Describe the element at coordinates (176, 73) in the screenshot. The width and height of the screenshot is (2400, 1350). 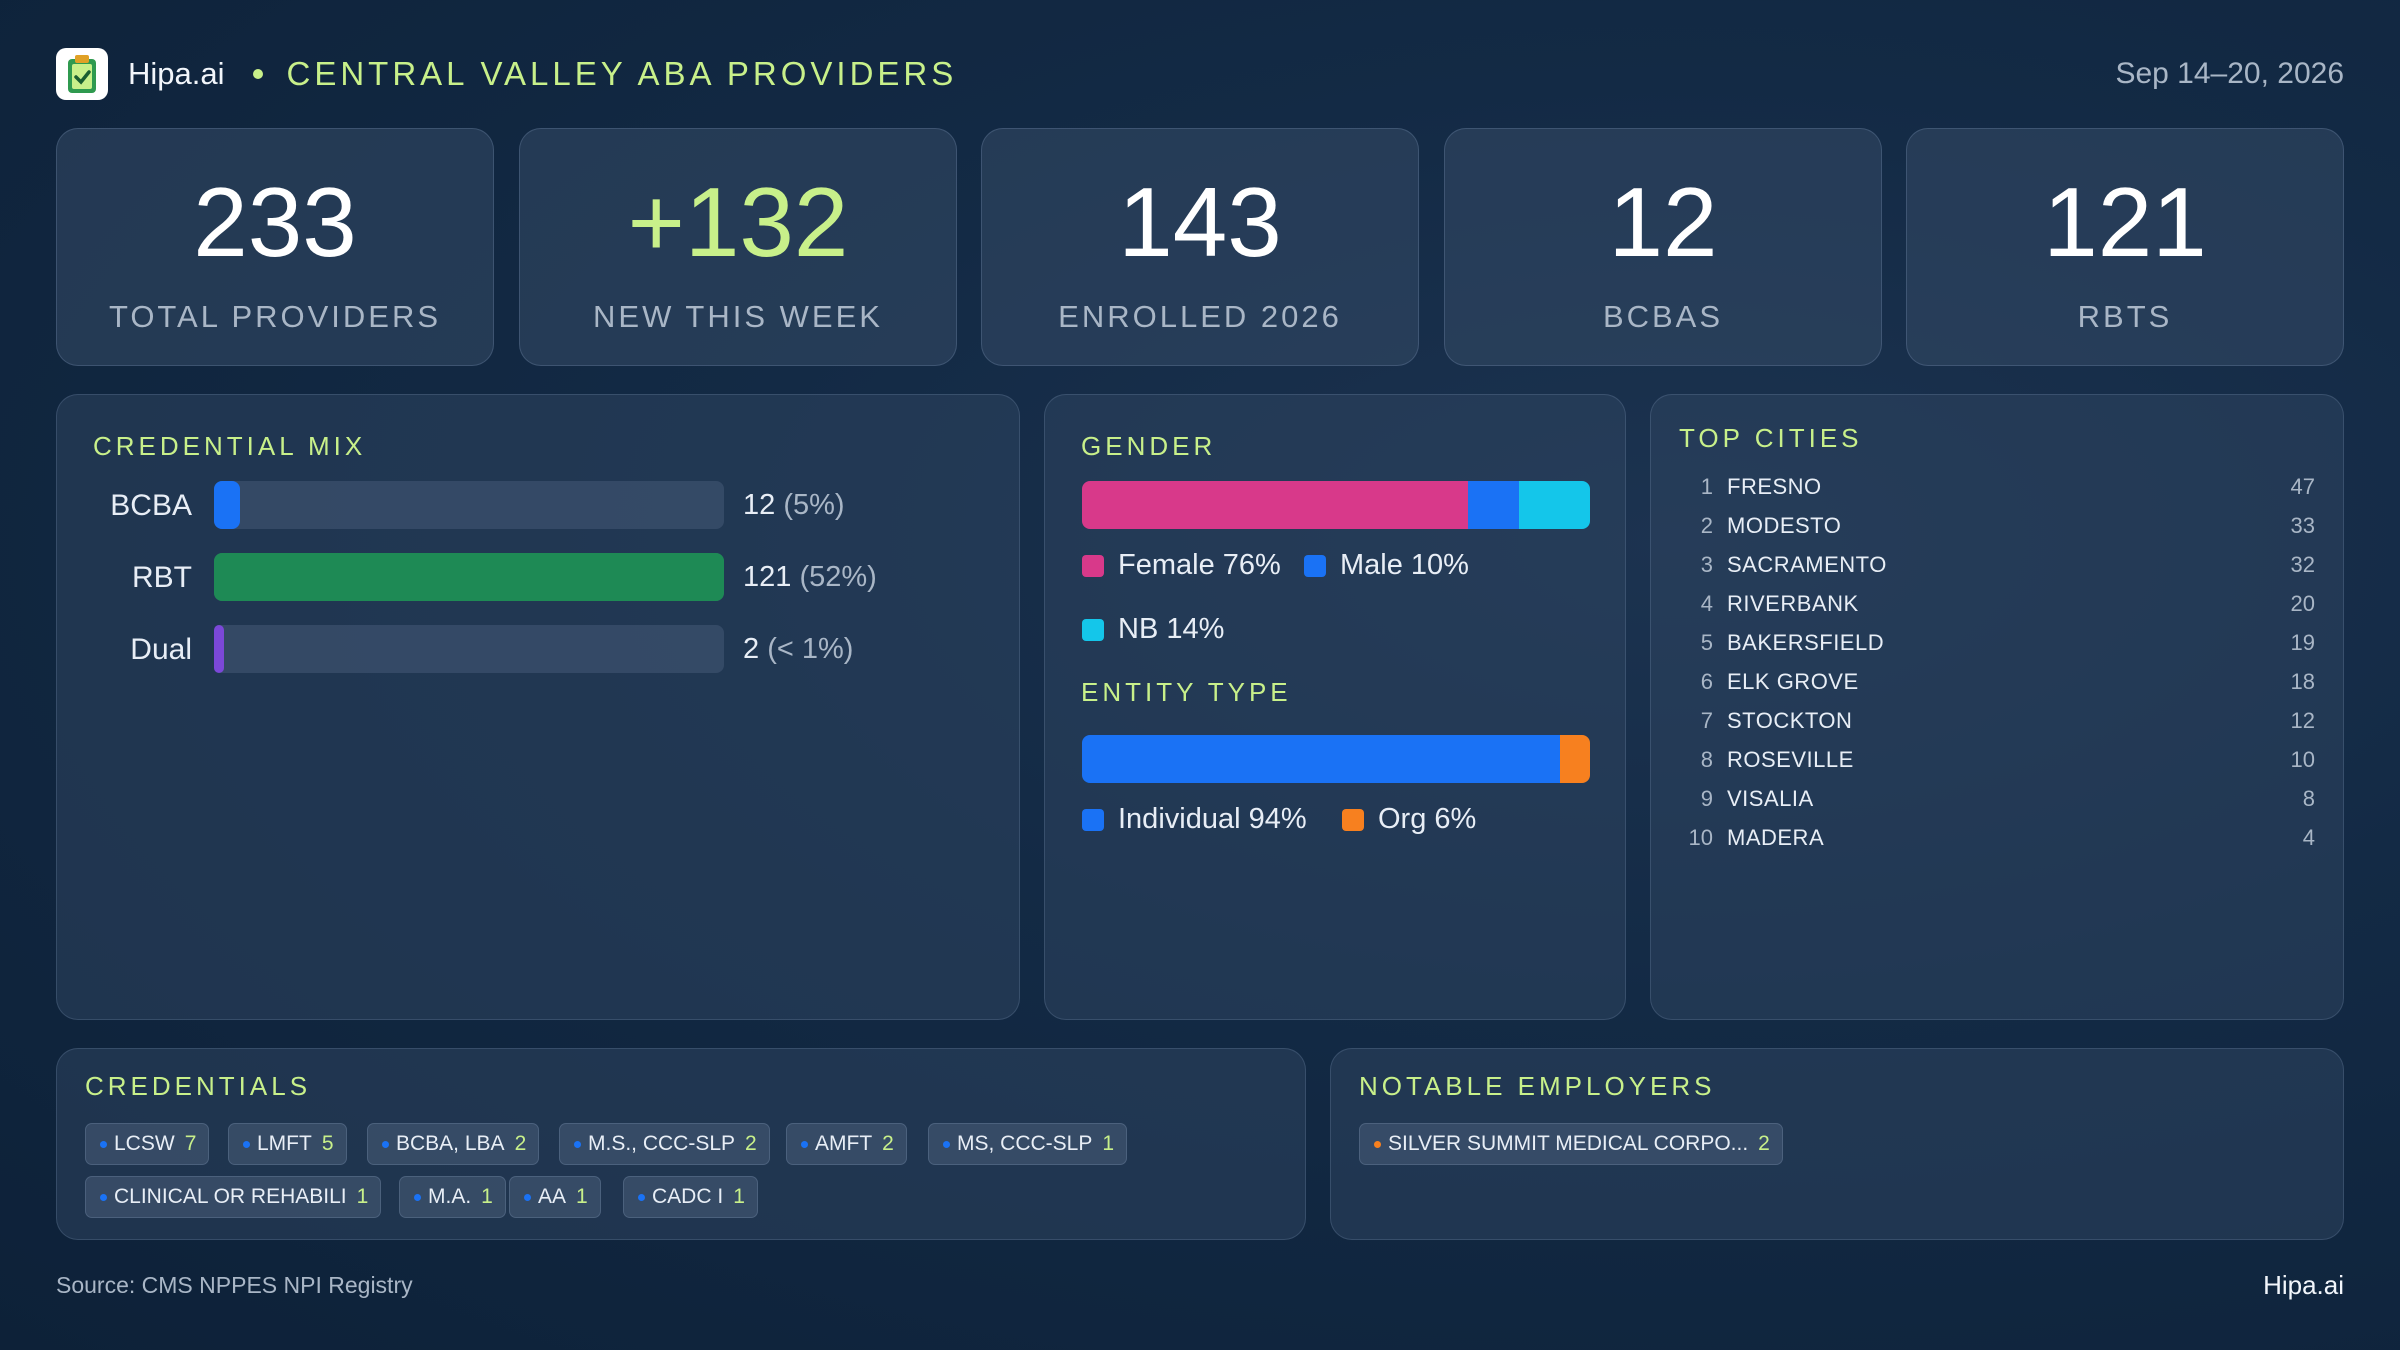
I see `brand-name: Hipa.ai` at that location.